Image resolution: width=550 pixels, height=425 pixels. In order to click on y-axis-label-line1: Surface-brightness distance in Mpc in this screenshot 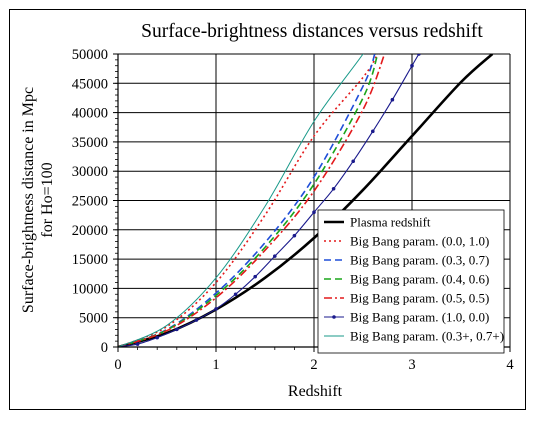, I will do `click(28, 200)`.